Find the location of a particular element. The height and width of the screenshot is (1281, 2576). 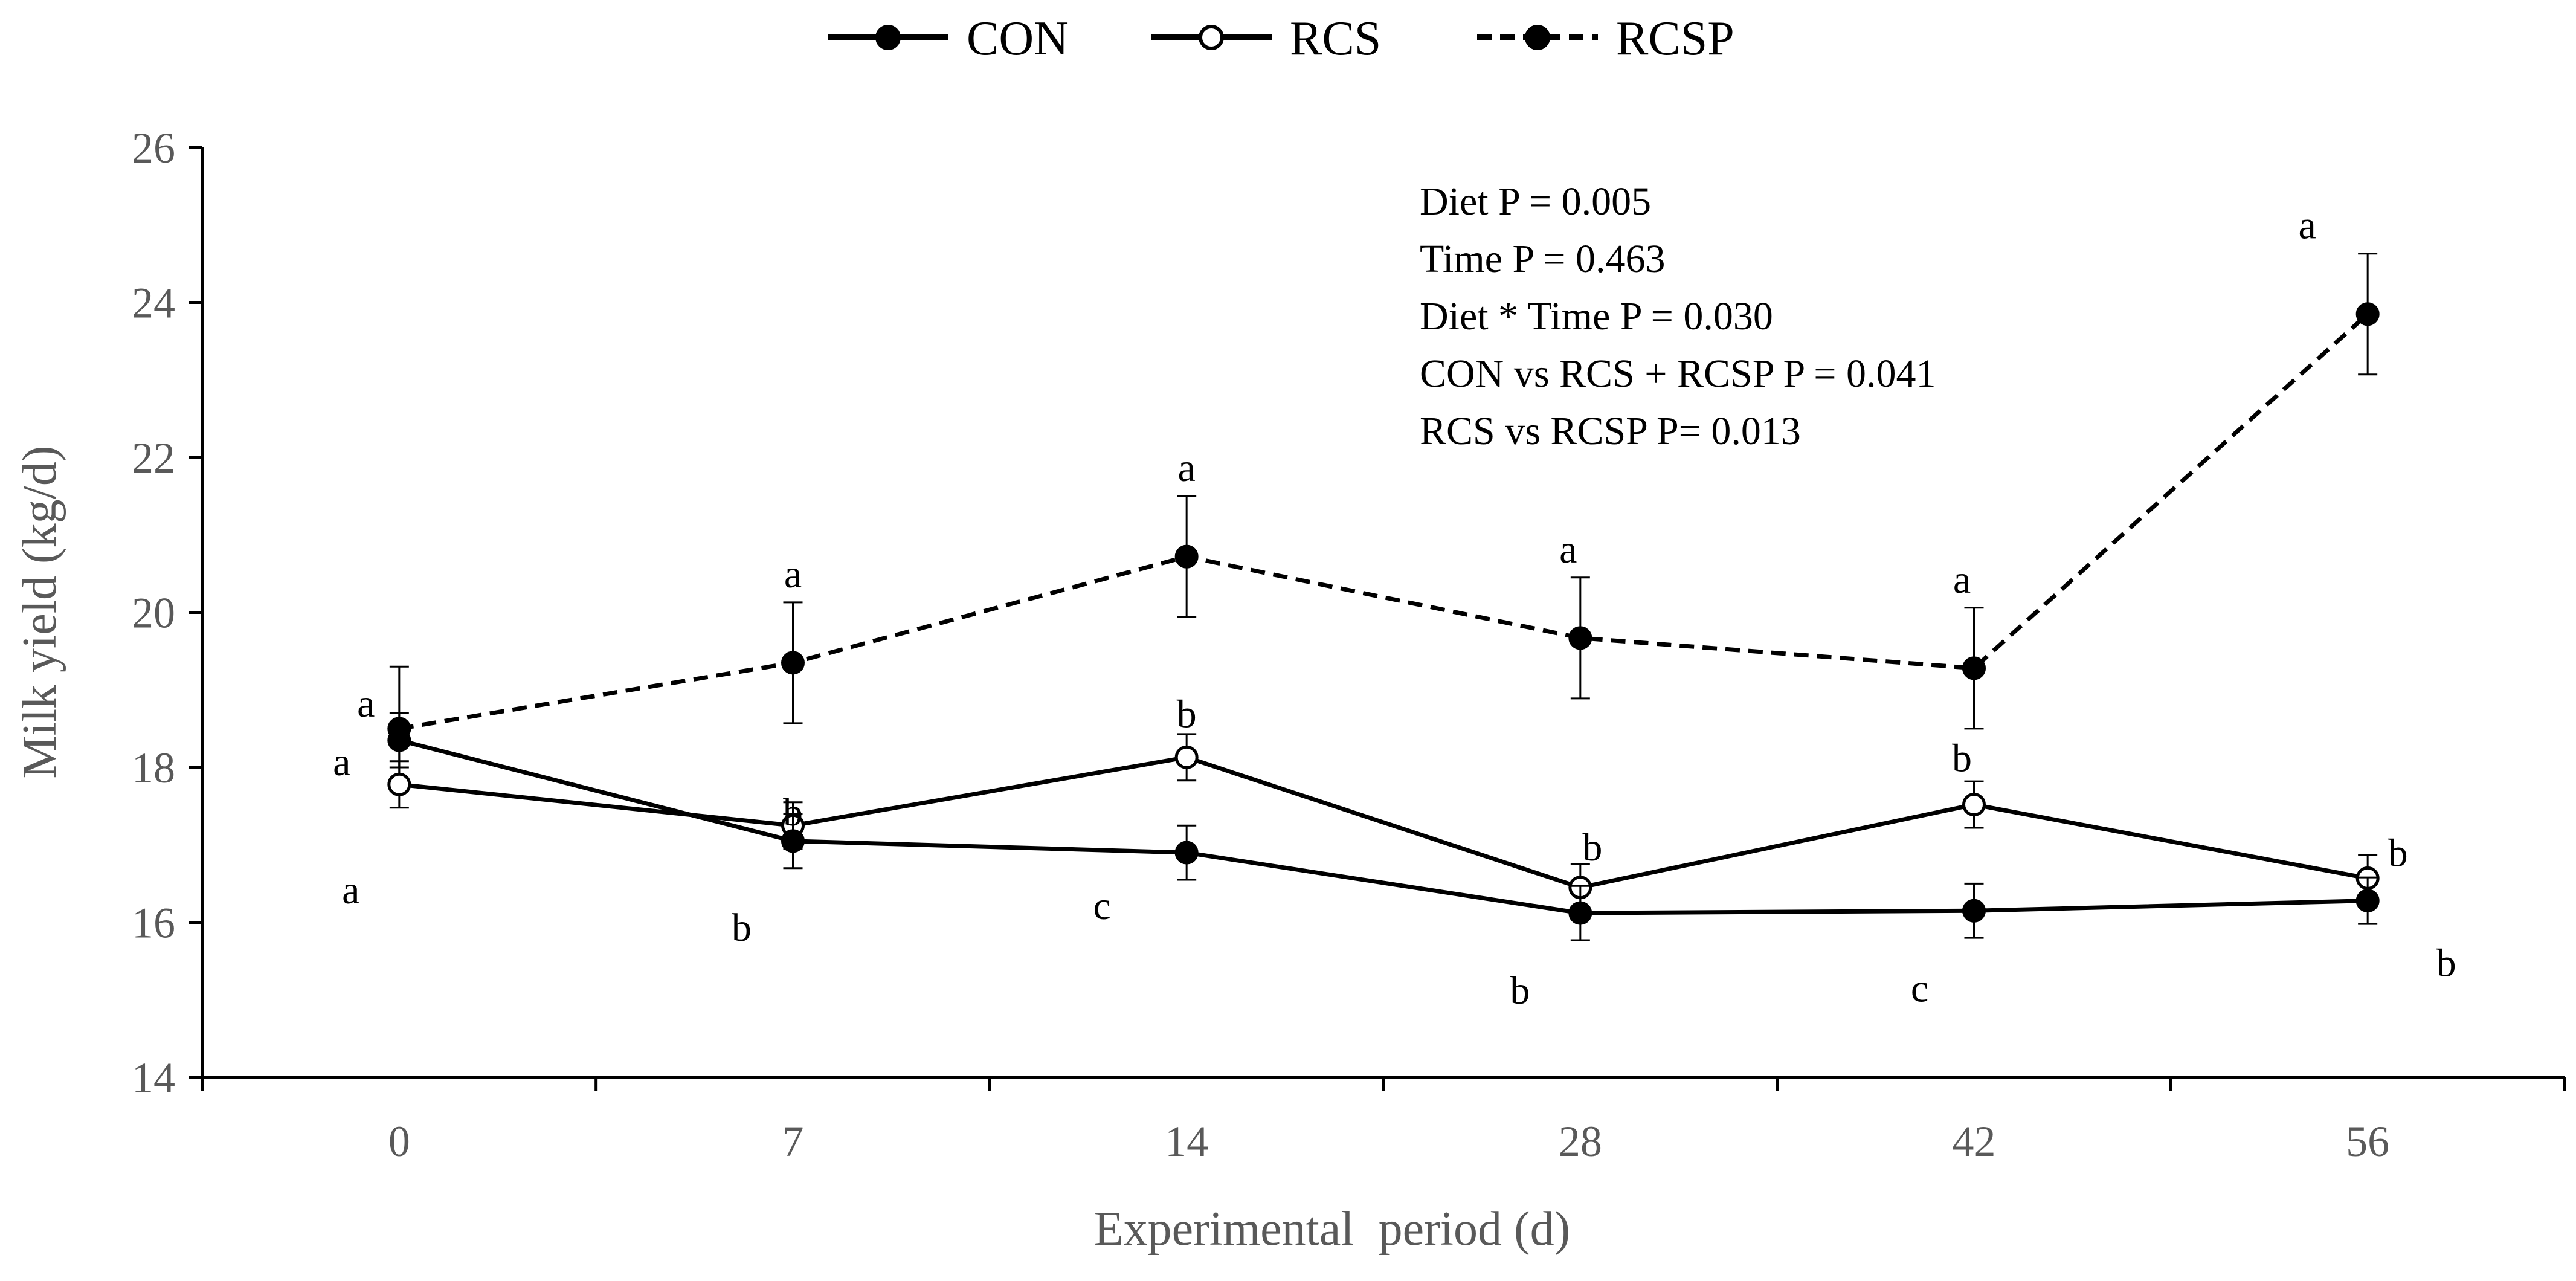

y-tick-label: 16 is located at coordinates (154, 923).